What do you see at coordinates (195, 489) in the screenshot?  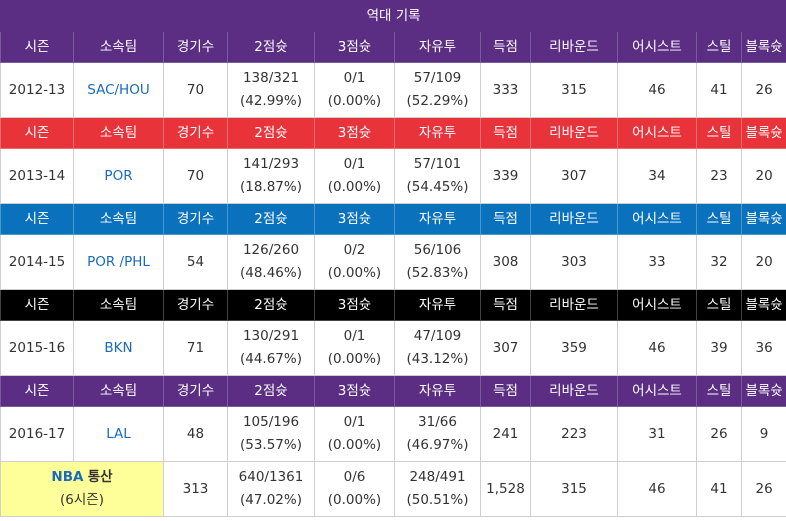 I see `total-games-cell: 313` at bounding box center [195, 489].